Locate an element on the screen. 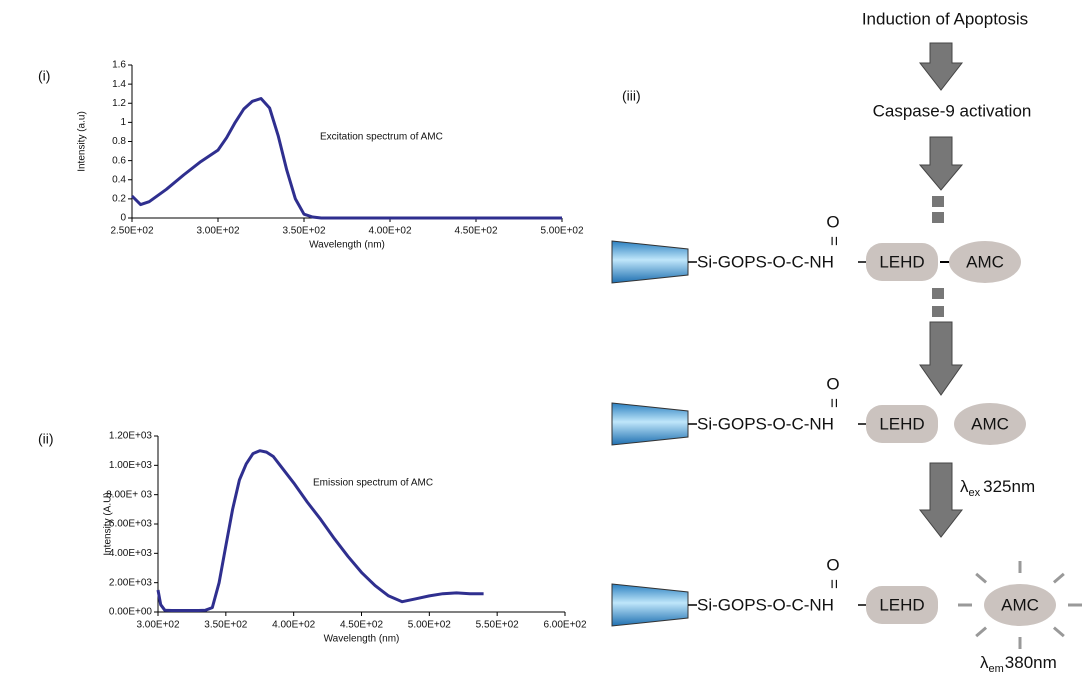  y-axis-label: Intensity (a.u) is located at coordinates (82, 141).